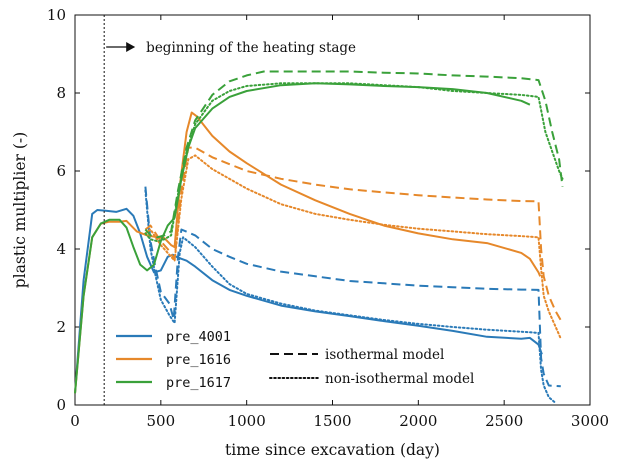 The image size is (617, 464). I want to click on annotation-arrowhead, so click(131, 47).